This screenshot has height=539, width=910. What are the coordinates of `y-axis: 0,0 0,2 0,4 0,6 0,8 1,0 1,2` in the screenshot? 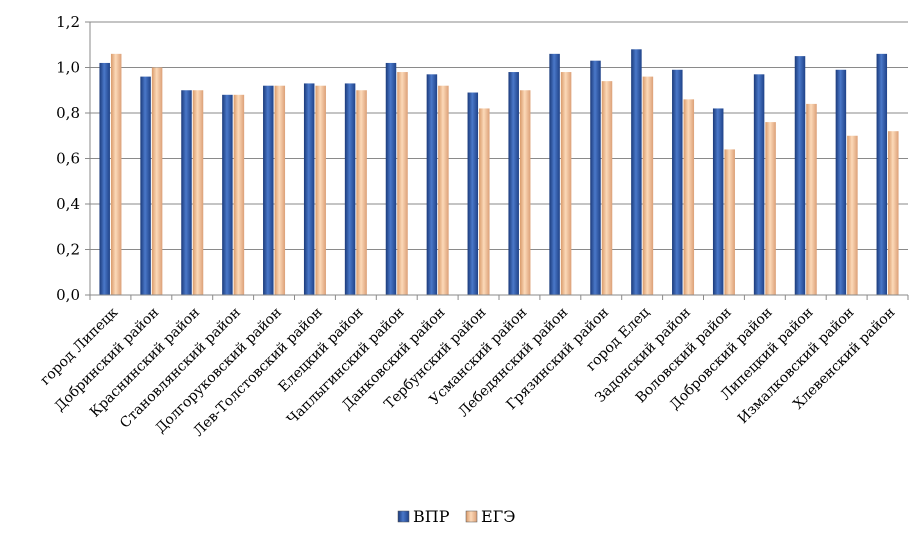 It's located at (73, 158).